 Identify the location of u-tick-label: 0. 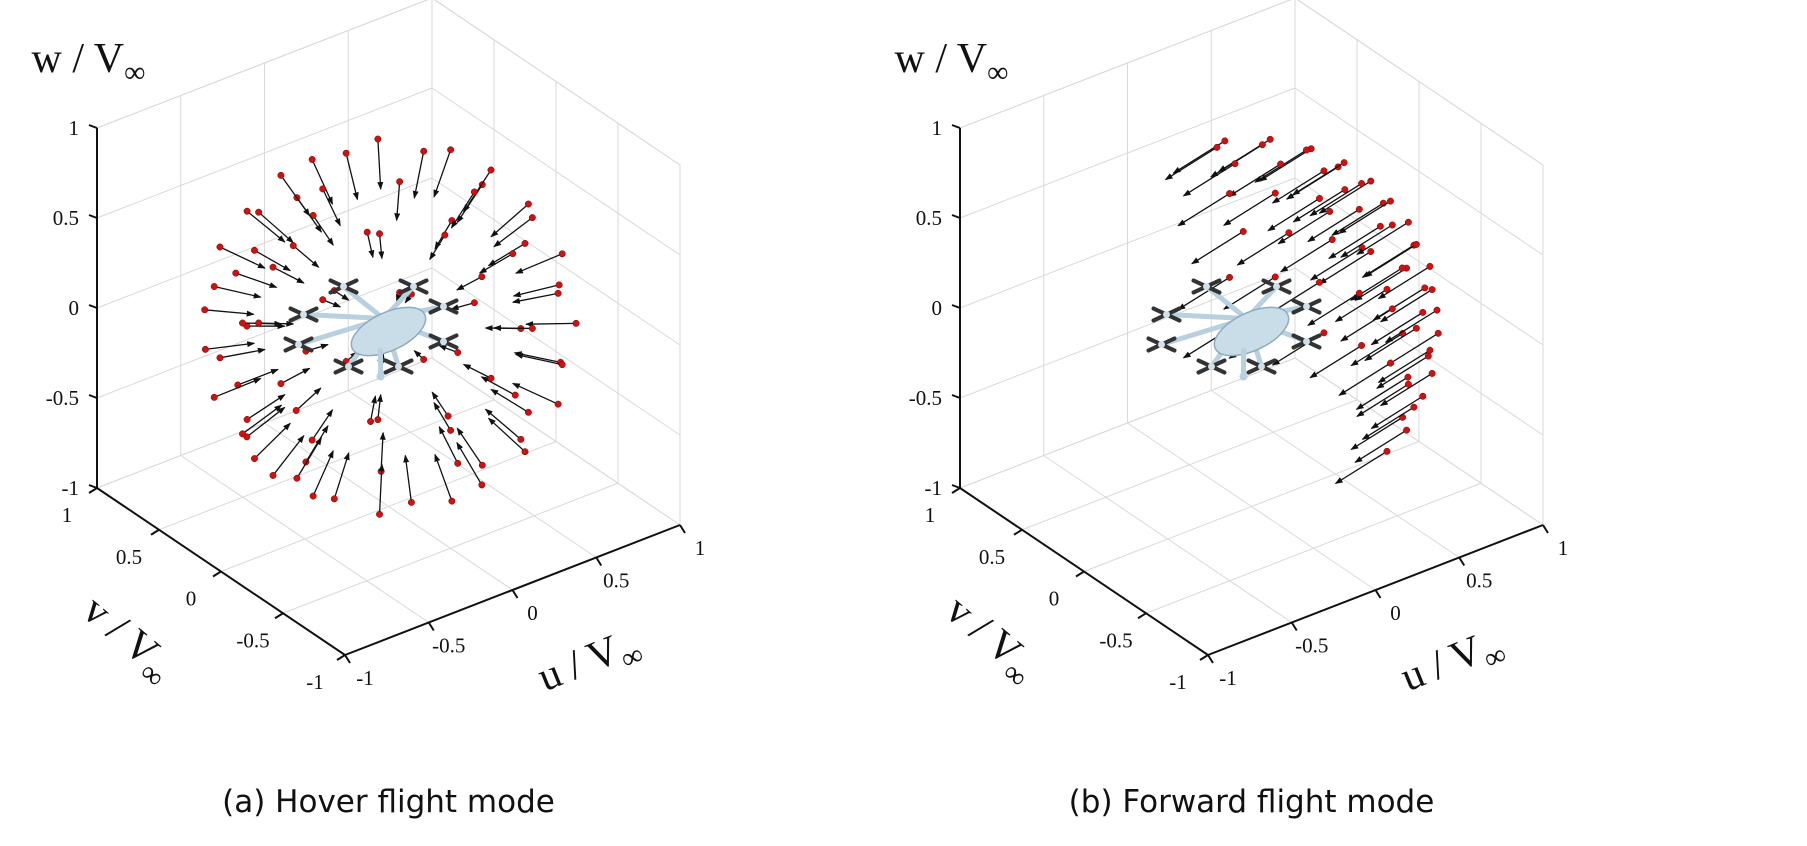
(1395, 613).